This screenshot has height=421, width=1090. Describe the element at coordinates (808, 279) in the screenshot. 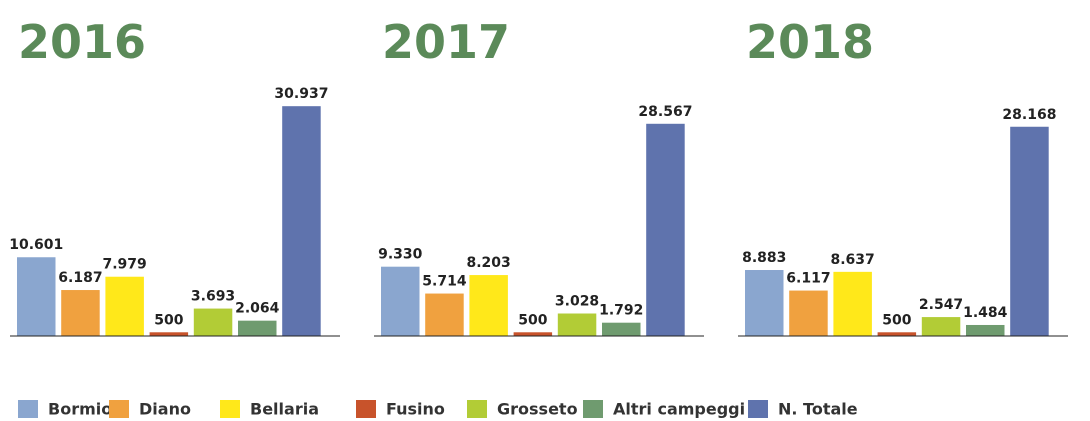

I see `data-label: 6.117` at that location.